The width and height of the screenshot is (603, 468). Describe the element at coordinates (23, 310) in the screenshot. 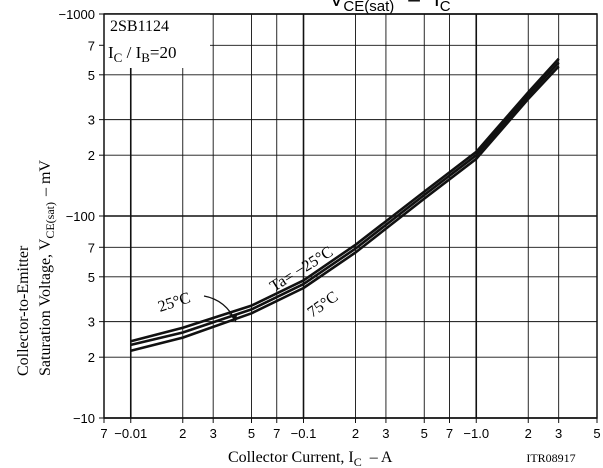

I see `y-axis-label: Collector-to-Emitter` at that location.